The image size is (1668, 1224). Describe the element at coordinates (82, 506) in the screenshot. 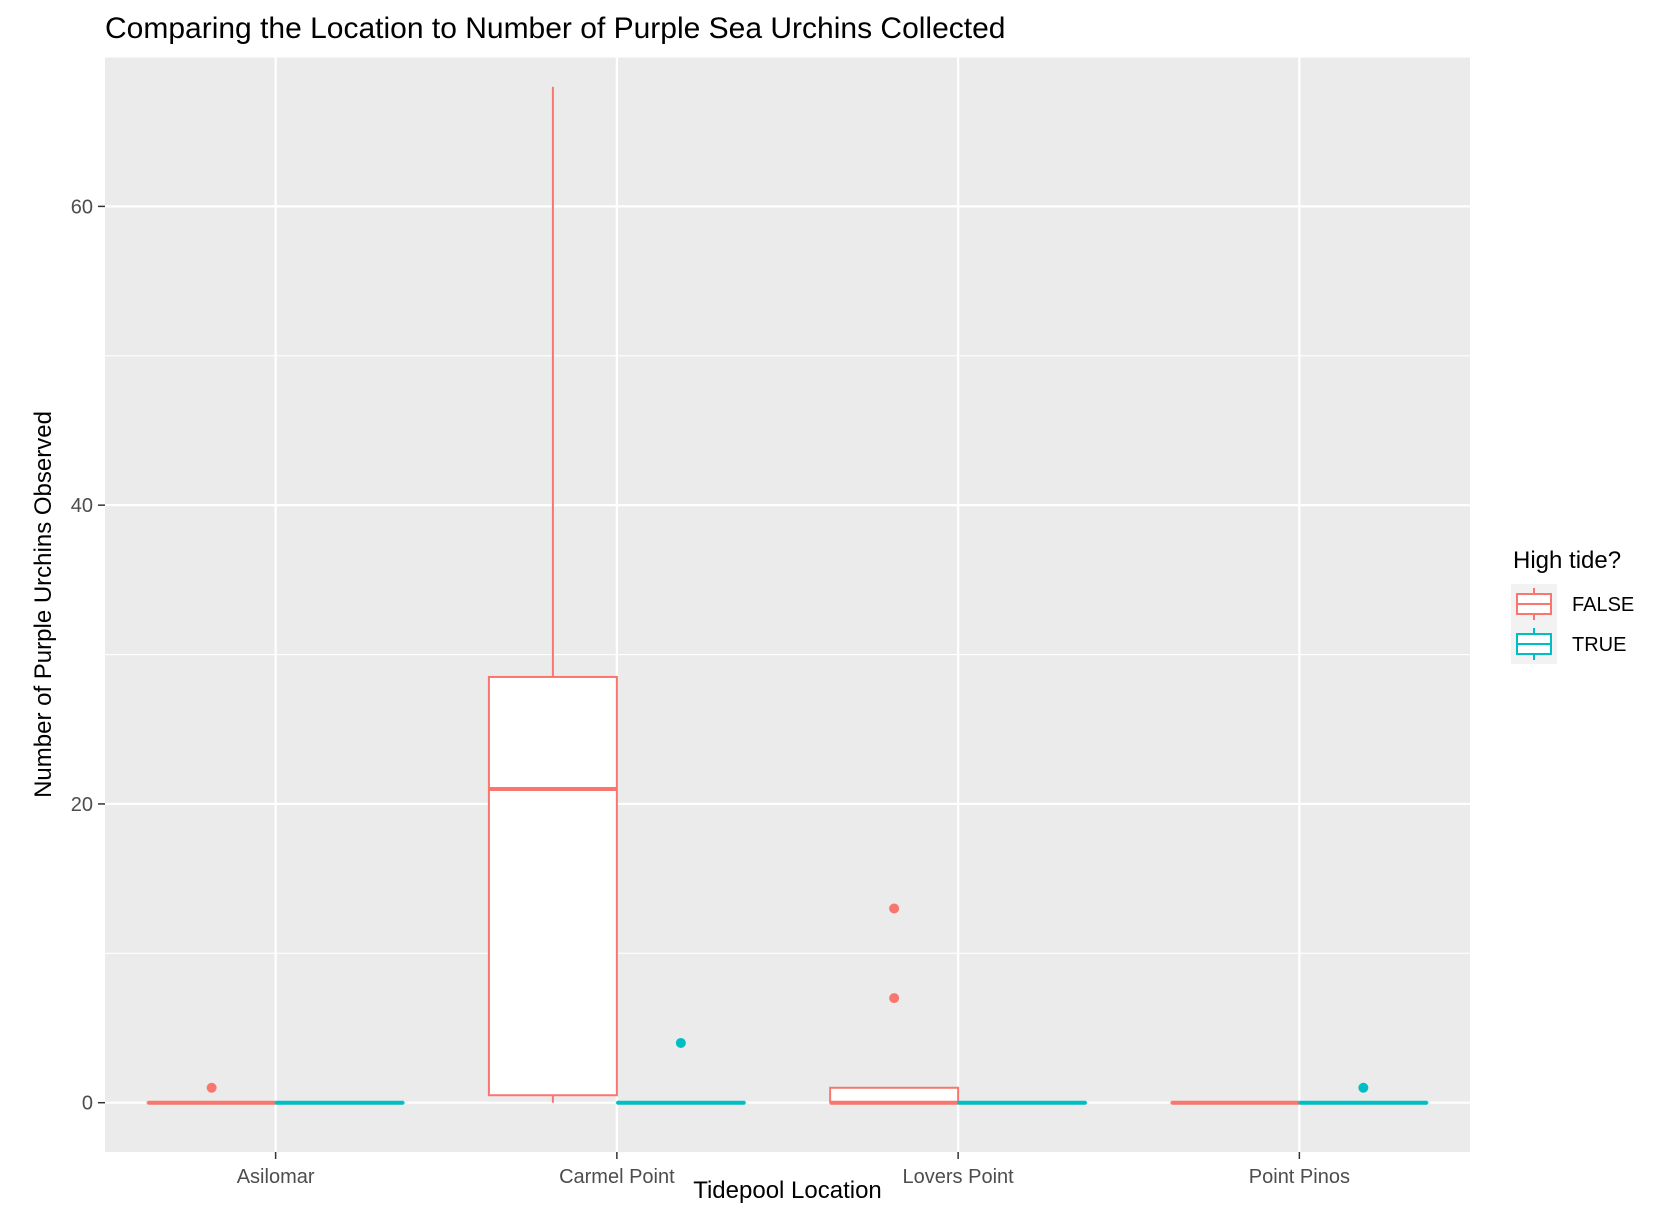

I see `y-tick-label: 40` at that location.